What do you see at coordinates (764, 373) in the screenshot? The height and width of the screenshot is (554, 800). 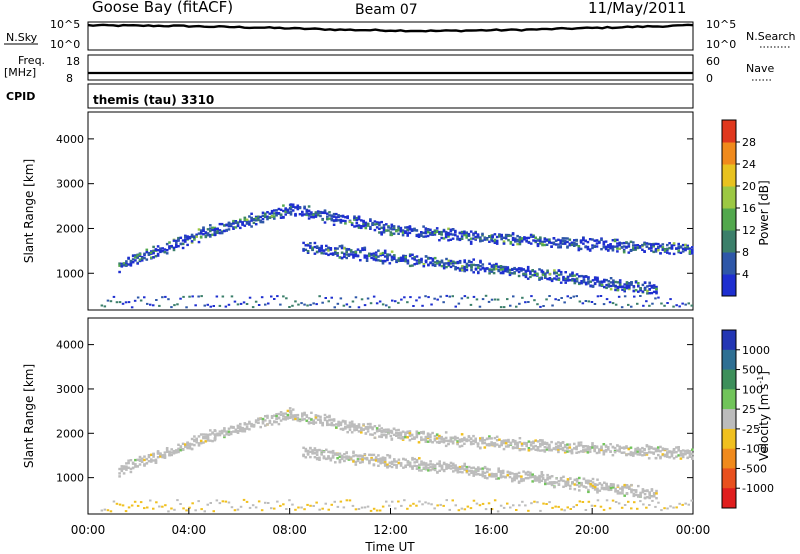 I see `velocity-colorbar-label-end: ]` at bounding box center [764, 373].